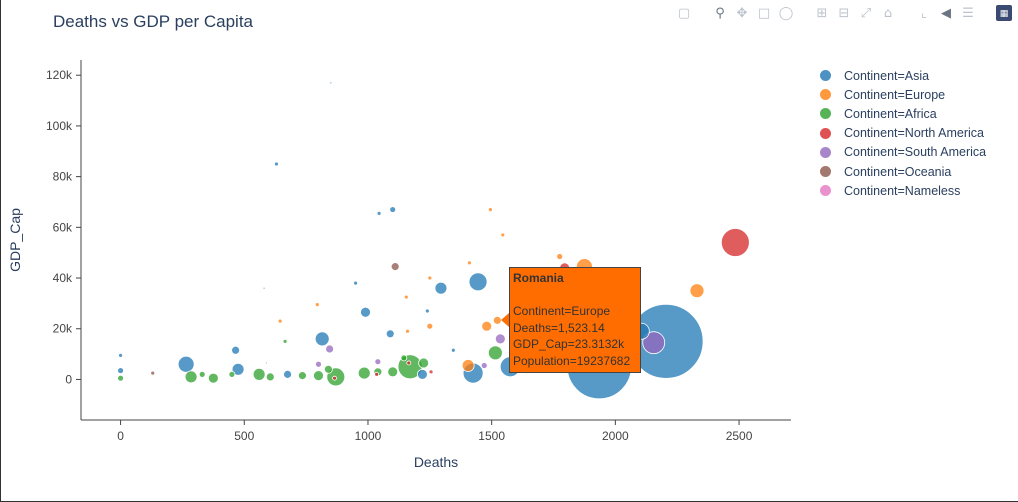 Image resolution: width=1018 pixels, height=502 pixels. I want to click on legend-item: Continent=North America, so click(901, 133).